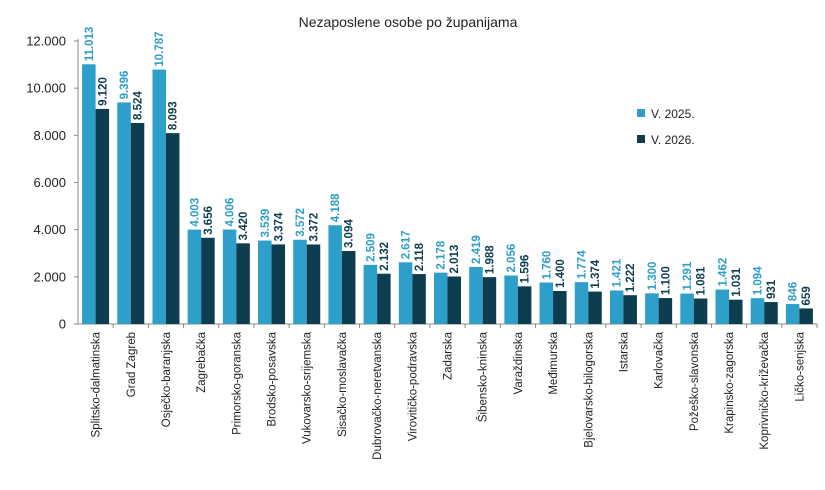  I want to click on y-tick-label: 4.000, so click(49, 229).